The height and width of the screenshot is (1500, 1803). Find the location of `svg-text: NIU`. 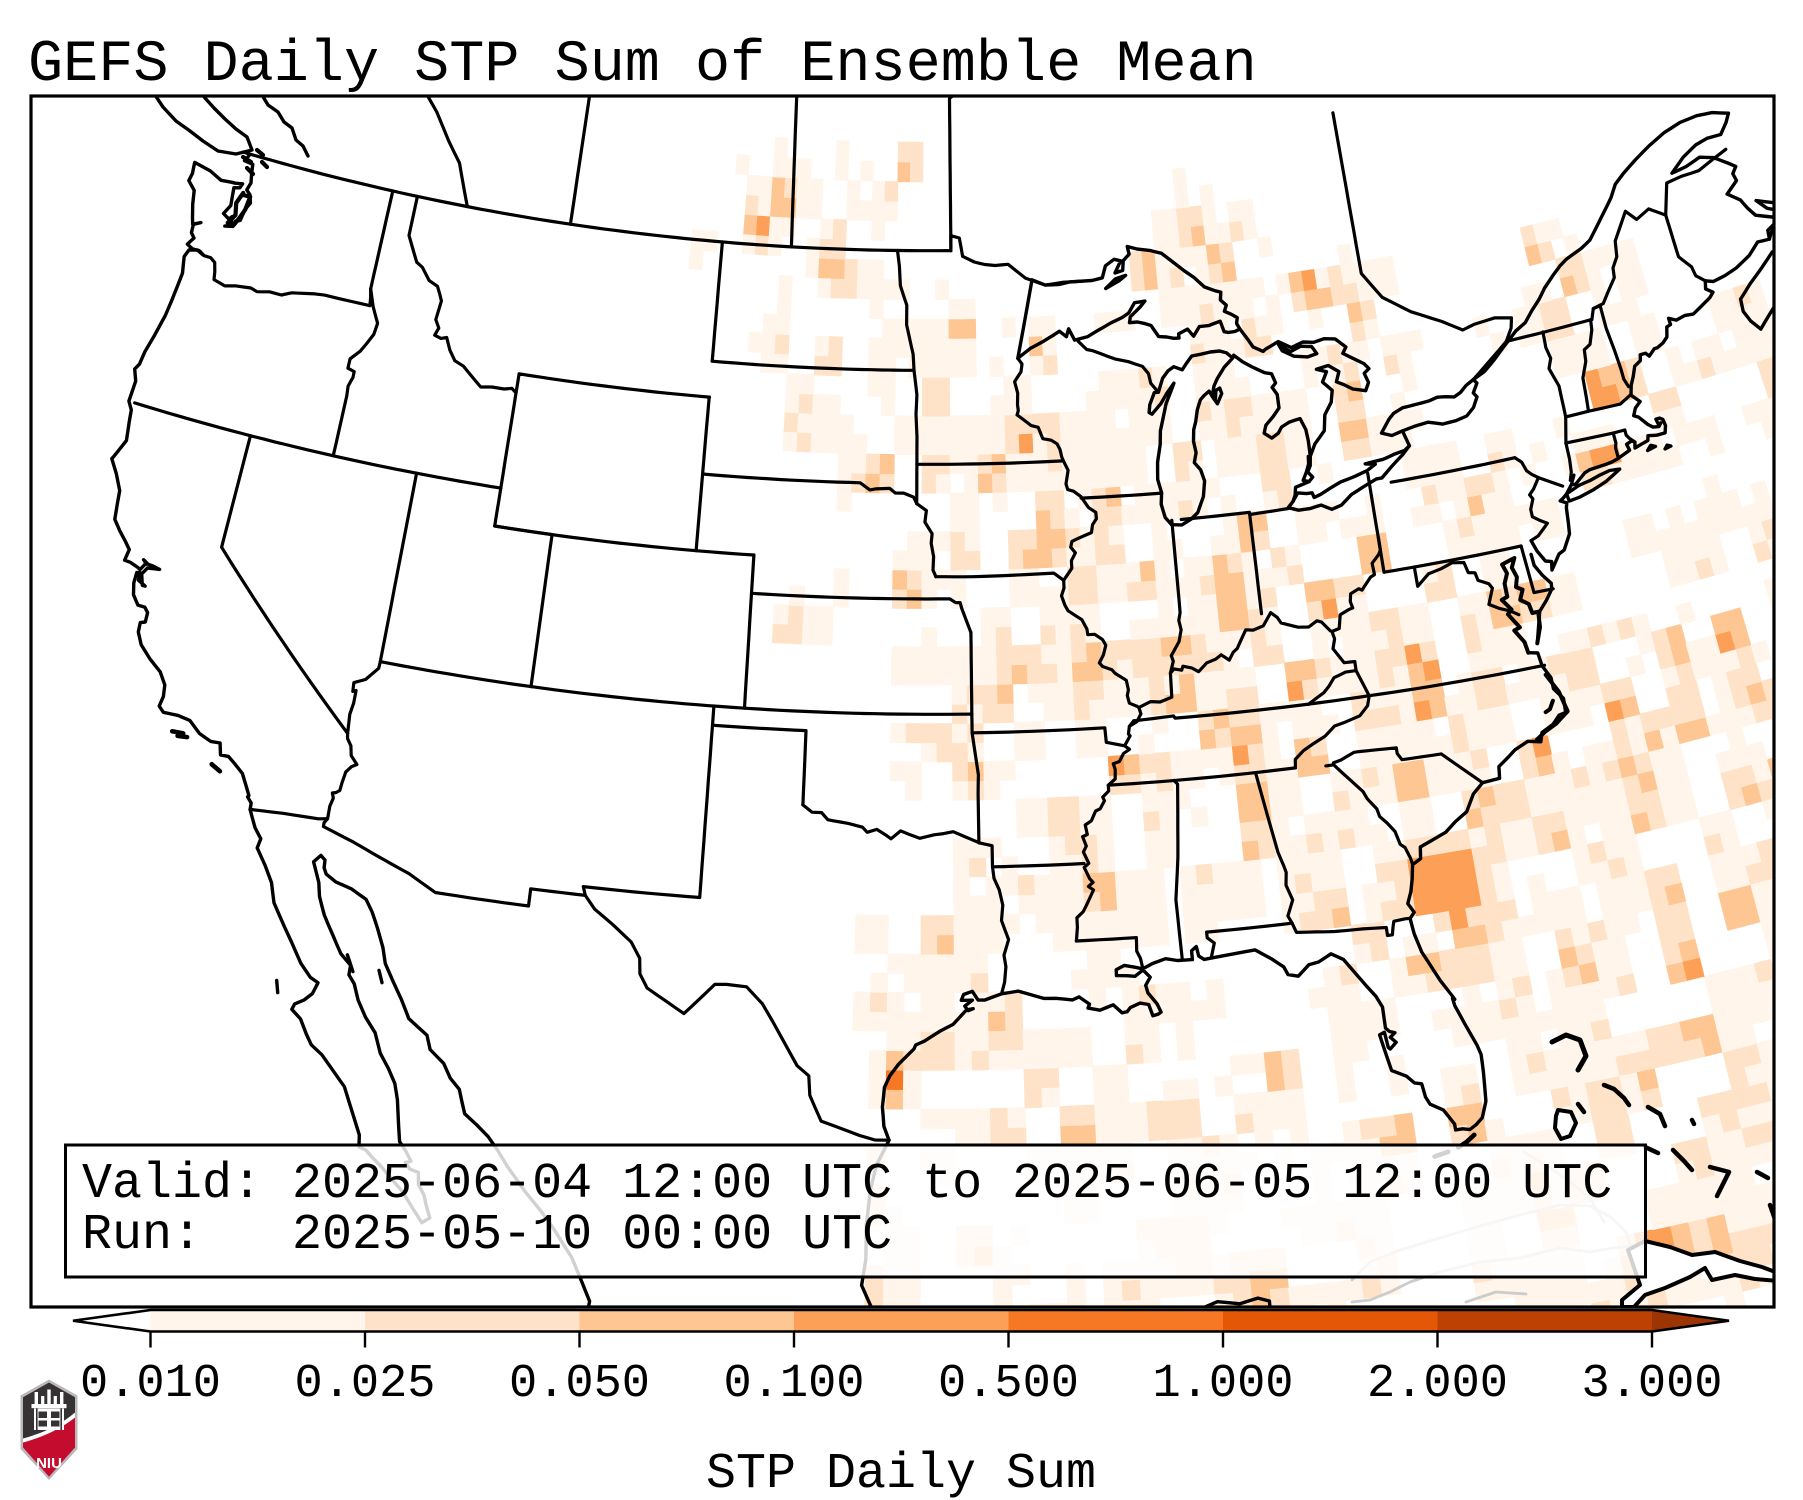

svg-text: NIU is located at coordinates (49, 1463).